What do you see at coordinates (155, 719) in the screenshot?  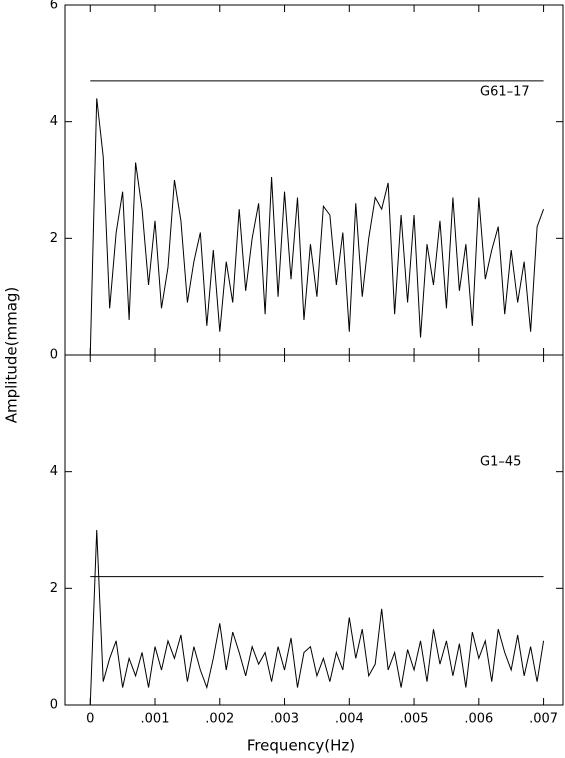 I see `x-tick-label: .001` at bounding box center [155, 719].